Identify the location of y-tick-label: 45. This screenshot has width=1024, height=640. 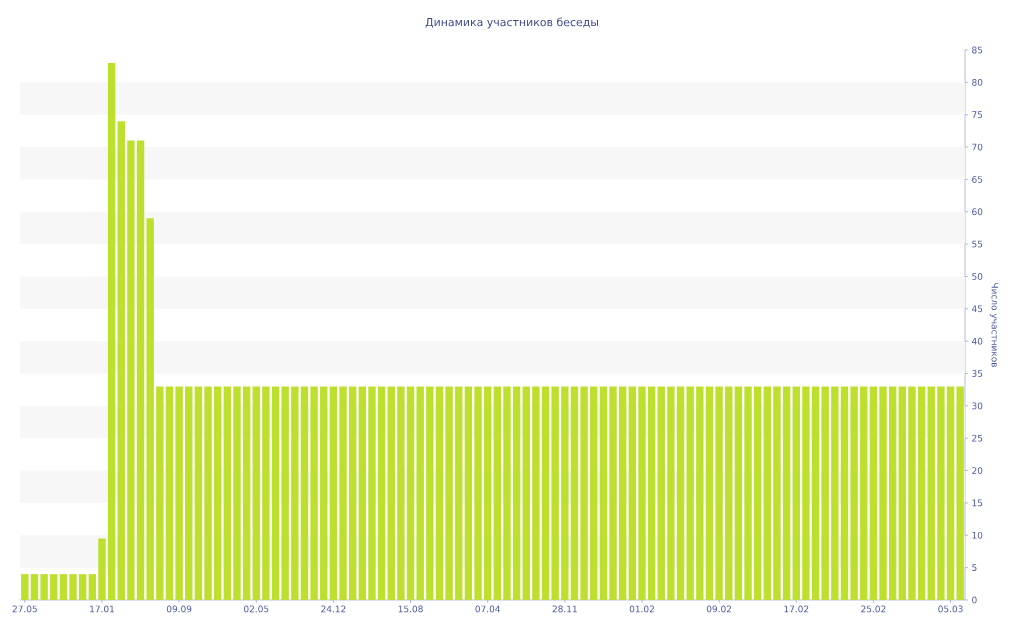
(977, 309).